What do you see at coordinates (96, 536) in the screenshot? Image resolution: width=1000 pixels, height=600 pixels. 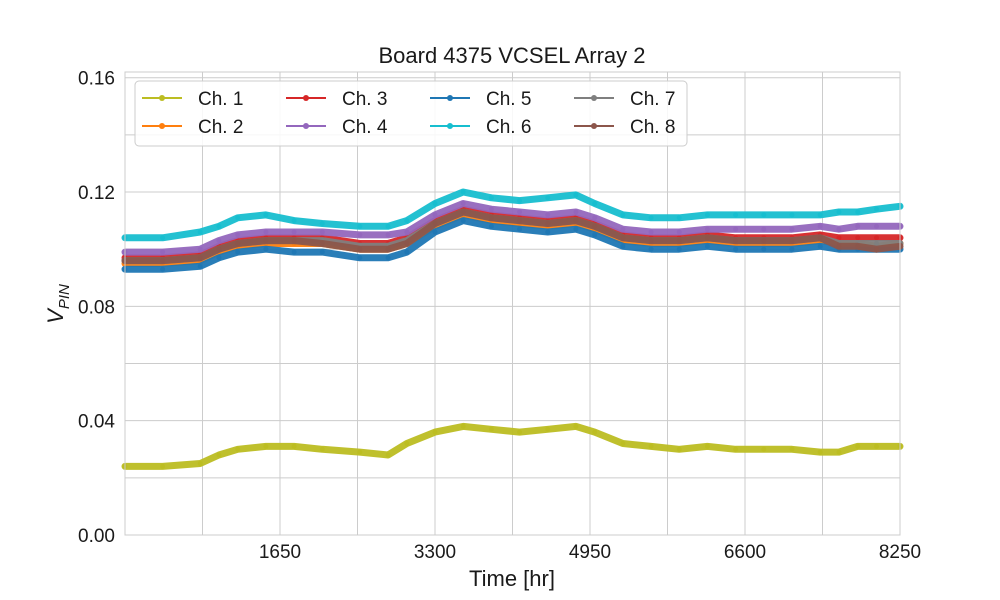 I see `y-tick-label: 0.00` at bounding box center [96, 536].